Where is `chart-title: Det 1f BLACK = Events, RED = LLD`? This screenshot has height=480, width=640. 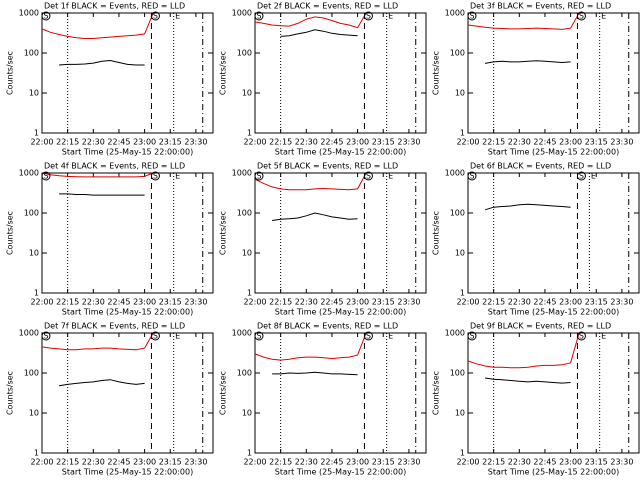 chart-title: Det 1f BLACK = Events, RED = LLD is located at coordinates (114, 6).